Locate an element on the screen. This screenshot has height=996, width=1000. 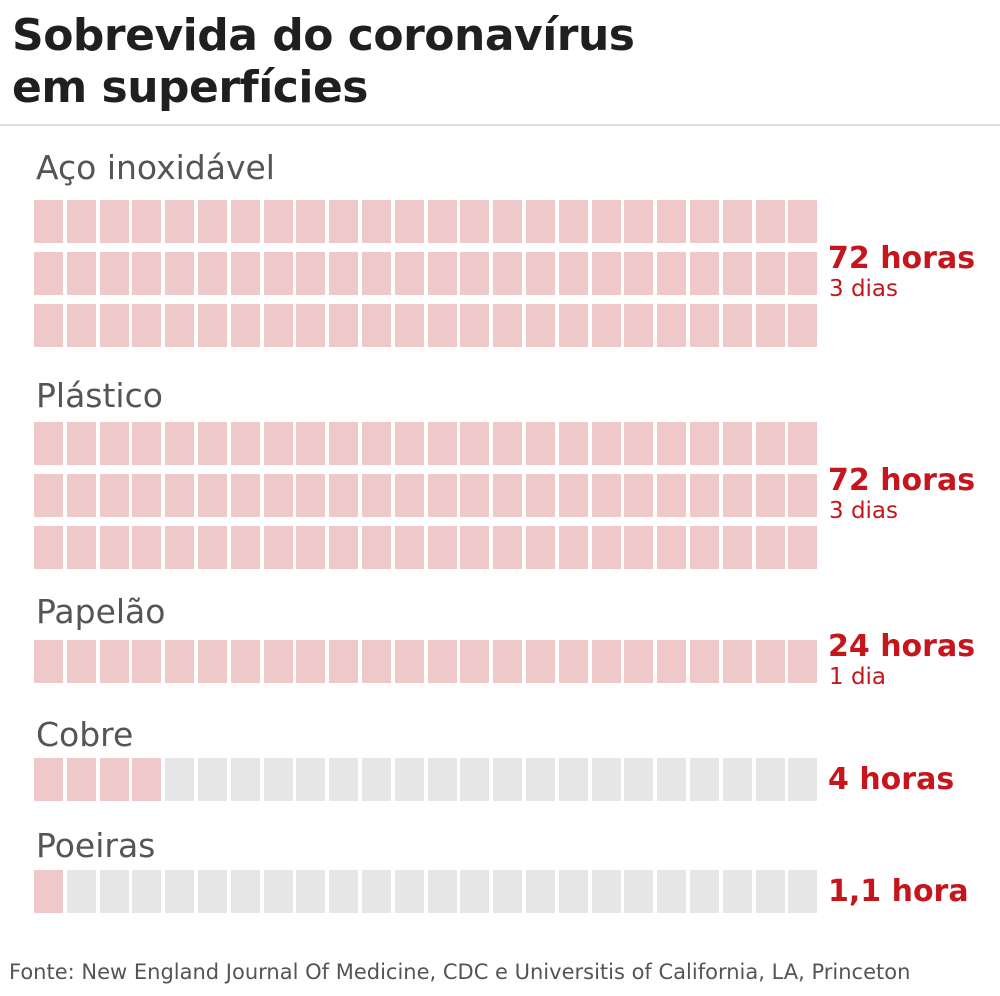
cat-3-label: Cobre is located at coordinates (85, 734).